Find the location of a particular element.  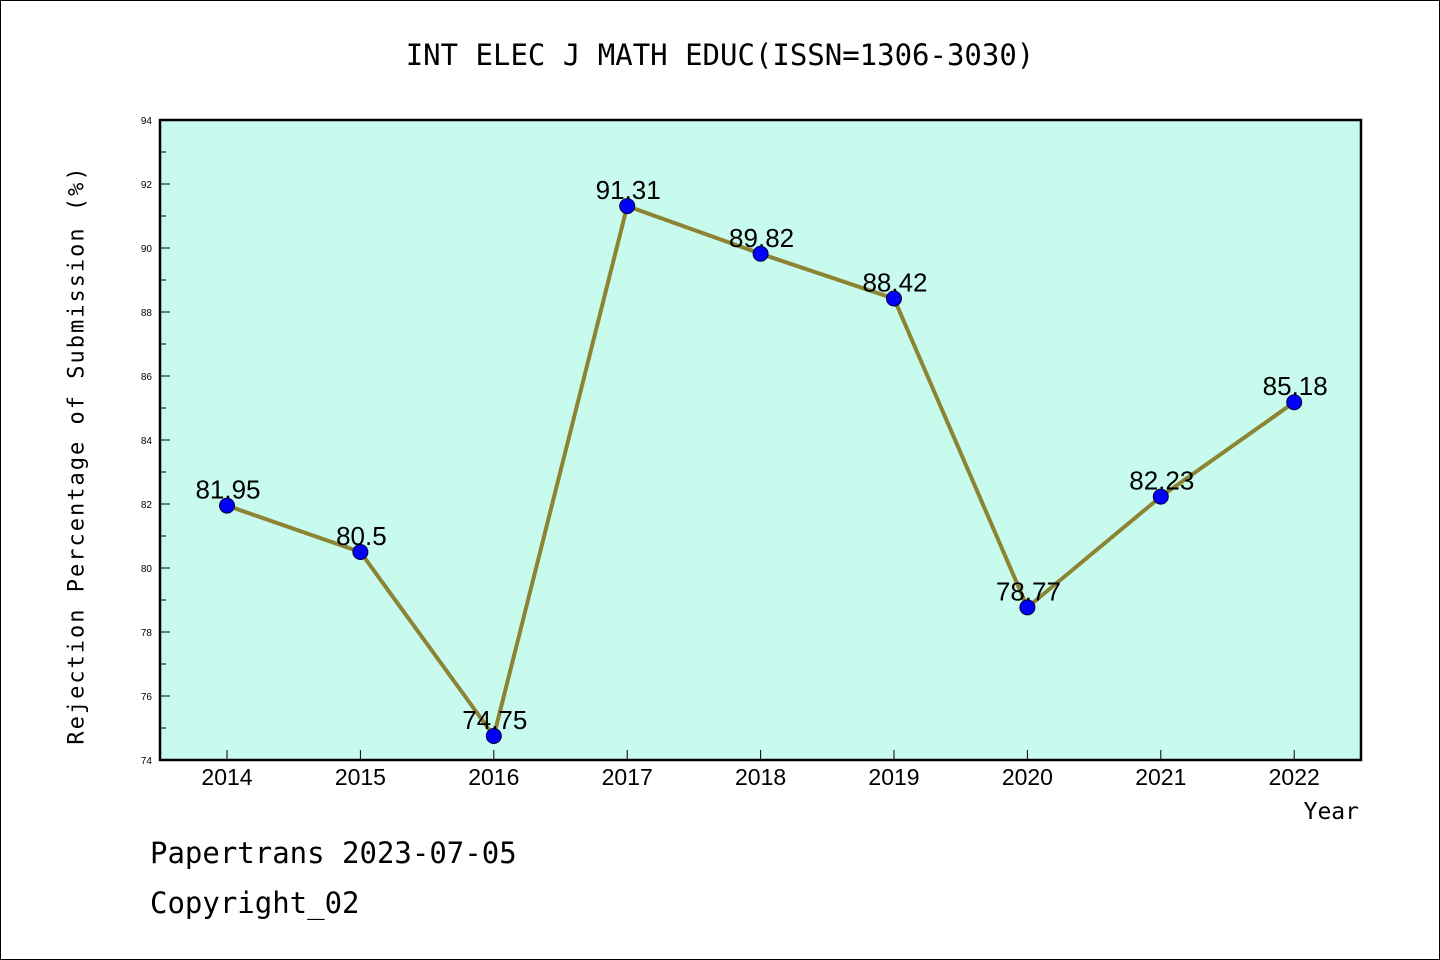

x-tick-label: 2015 is located at coordinates (360, 777).